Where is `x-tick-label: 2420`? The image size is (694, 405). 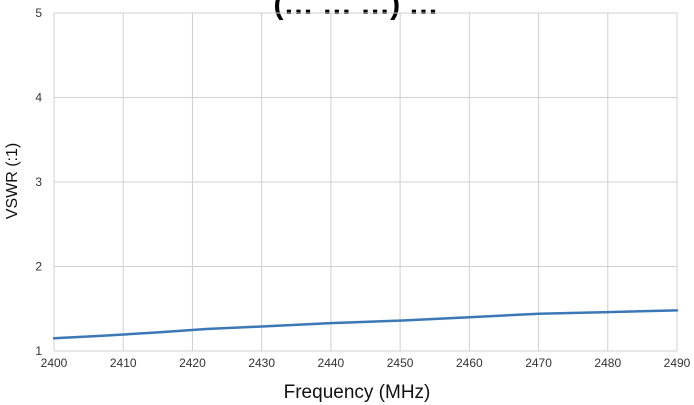
x-tick-label: 2420 is located at coordinates (192, 363).